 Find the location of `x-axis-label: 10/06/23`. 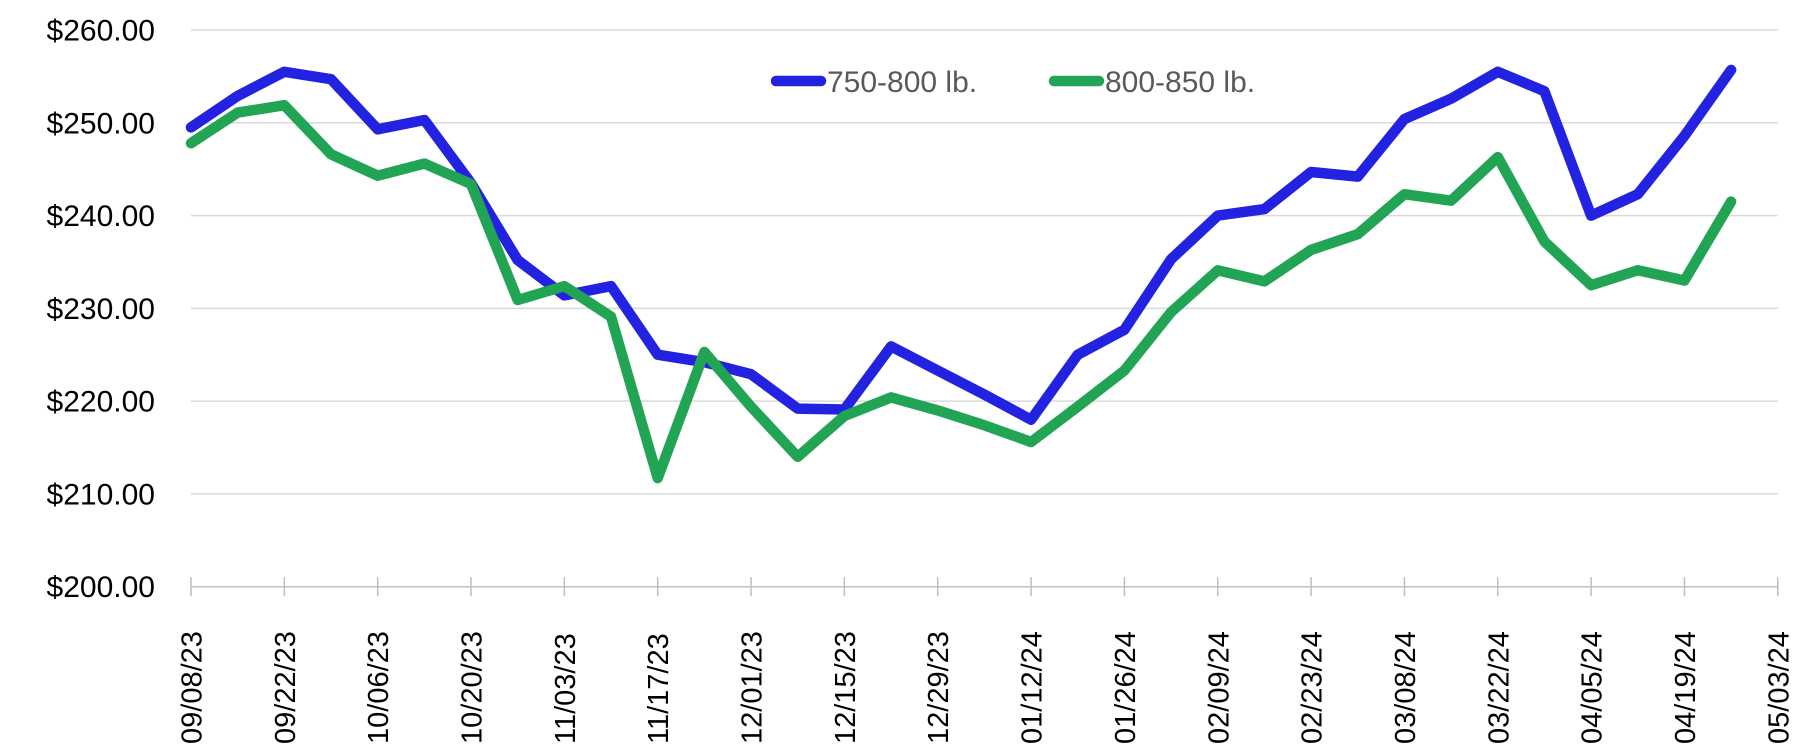

x-axis-label: 10/06/23 is located at coordinates (379, 687).